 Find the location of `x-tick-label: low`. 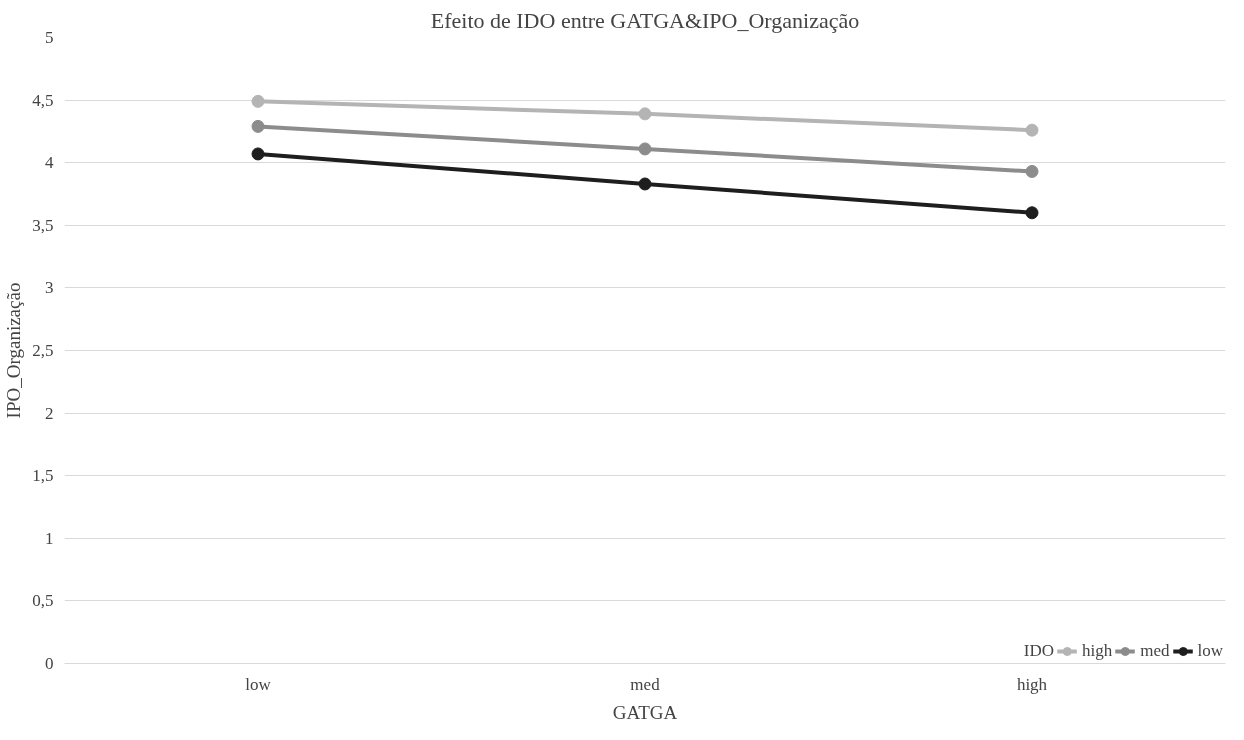

x-tick-label: low is located at coordinates (258, 684).